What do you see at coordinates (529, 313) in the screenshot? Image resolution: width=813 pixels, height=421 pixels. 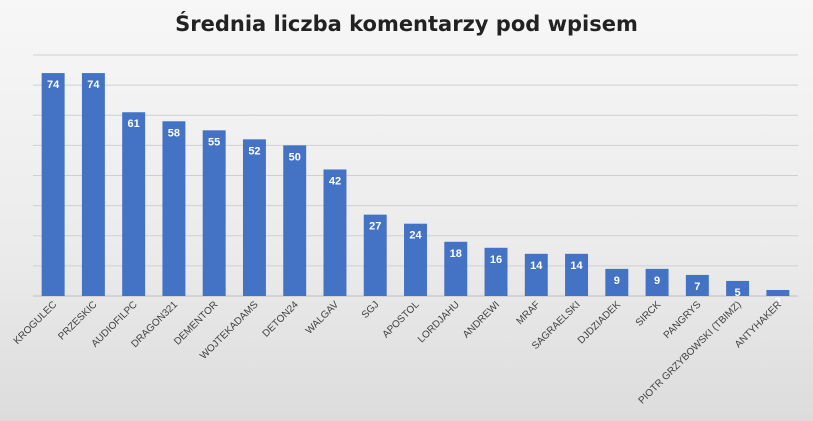 I see `category-label: MRAF` at bounding box center [529, 313].